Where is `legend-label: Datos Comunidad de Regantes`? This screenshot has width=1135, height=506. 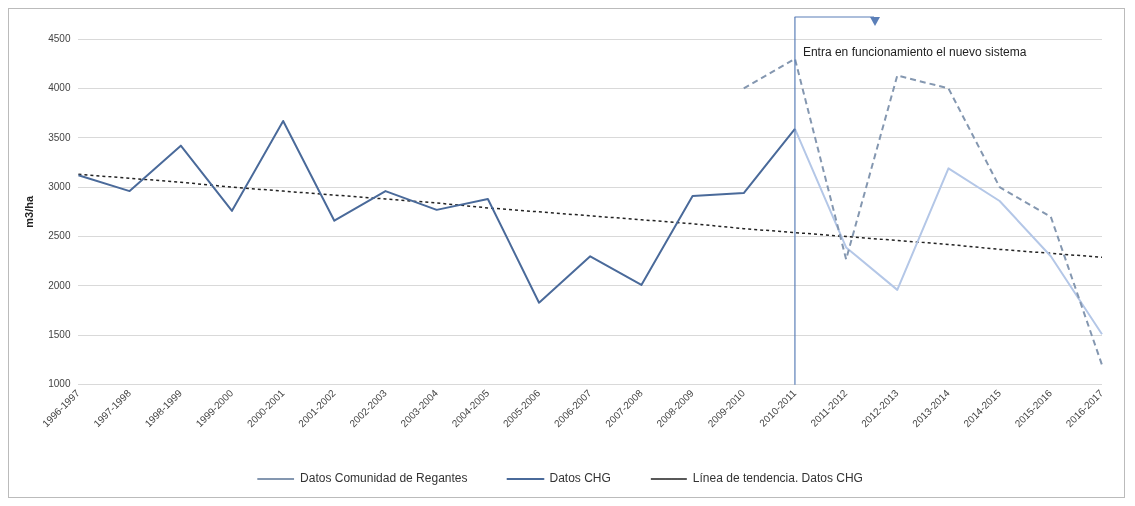
legend-label: Datos Comunidad de Regantes is located at coordinates (384, 478).